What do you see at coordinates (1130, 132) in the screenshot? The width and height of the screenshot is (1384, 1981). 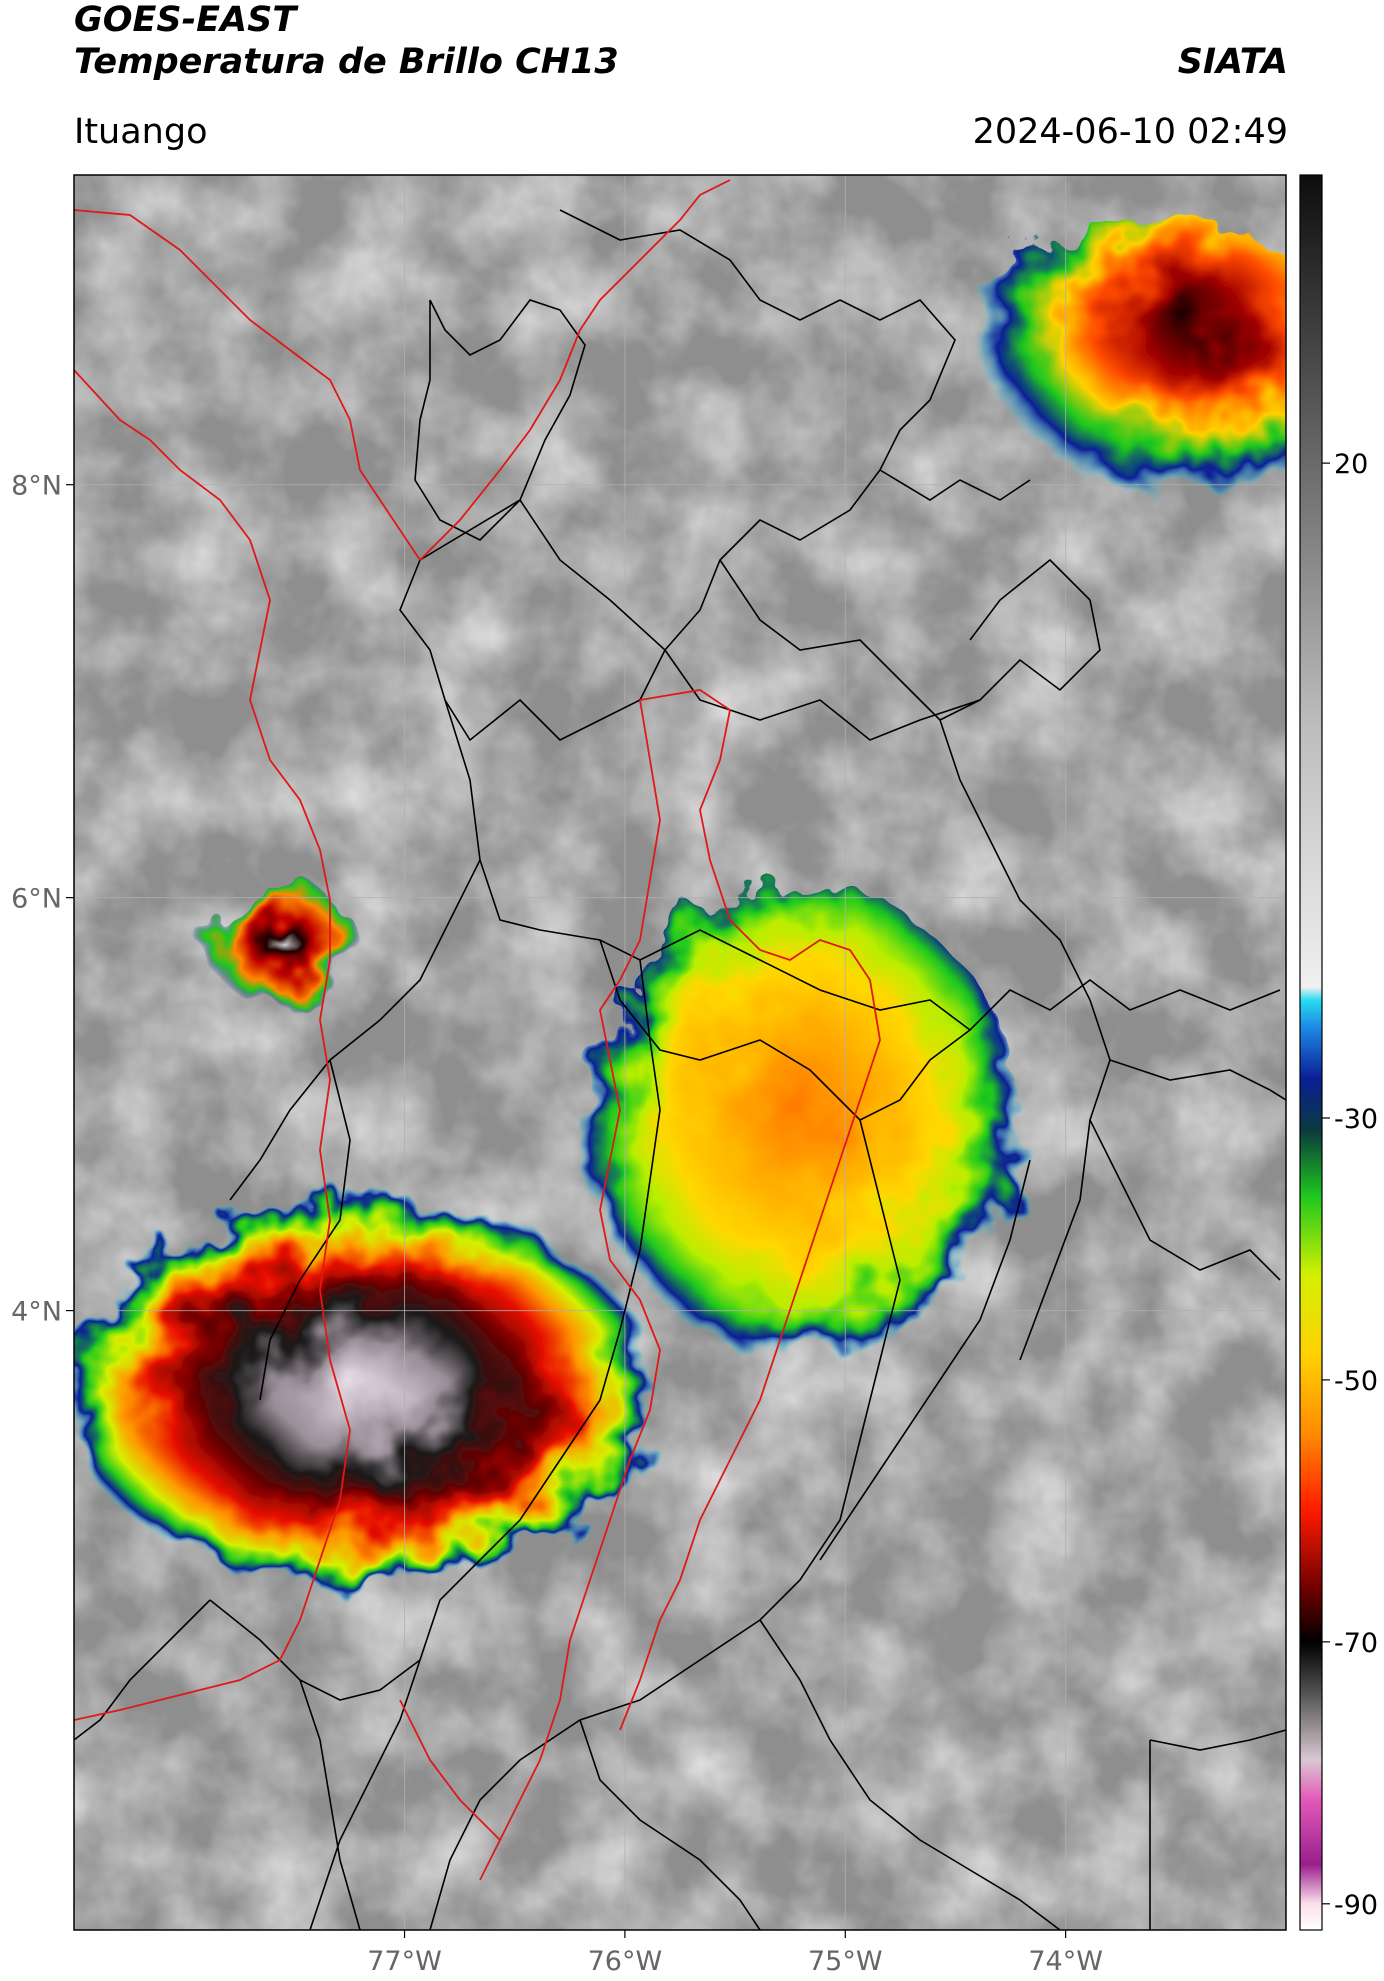 I see `timestamp: 2024-06-10 02:49` at bounding box center [1130, 132].